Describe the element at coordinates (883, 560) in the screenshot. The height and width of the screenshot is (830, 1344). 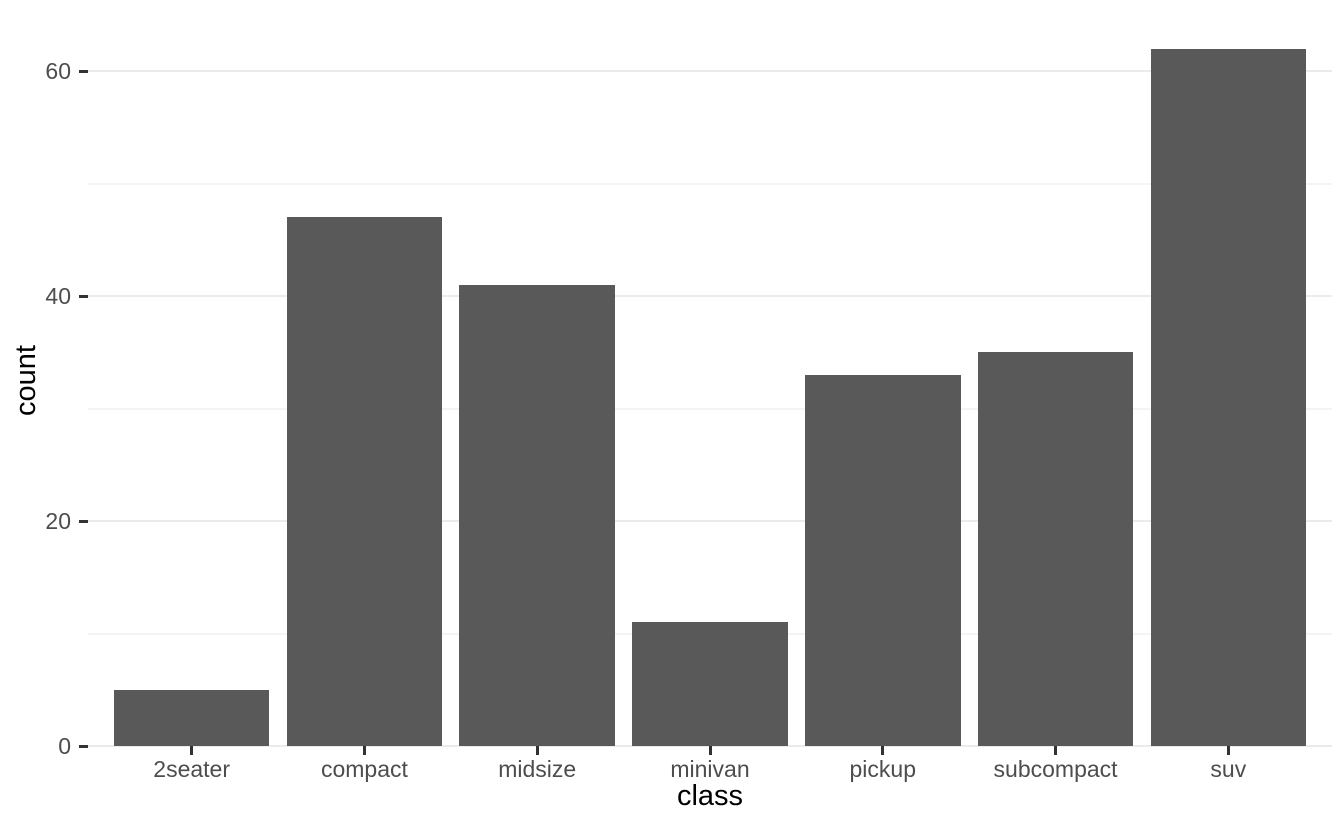
I see `bar-pickup` at that location.